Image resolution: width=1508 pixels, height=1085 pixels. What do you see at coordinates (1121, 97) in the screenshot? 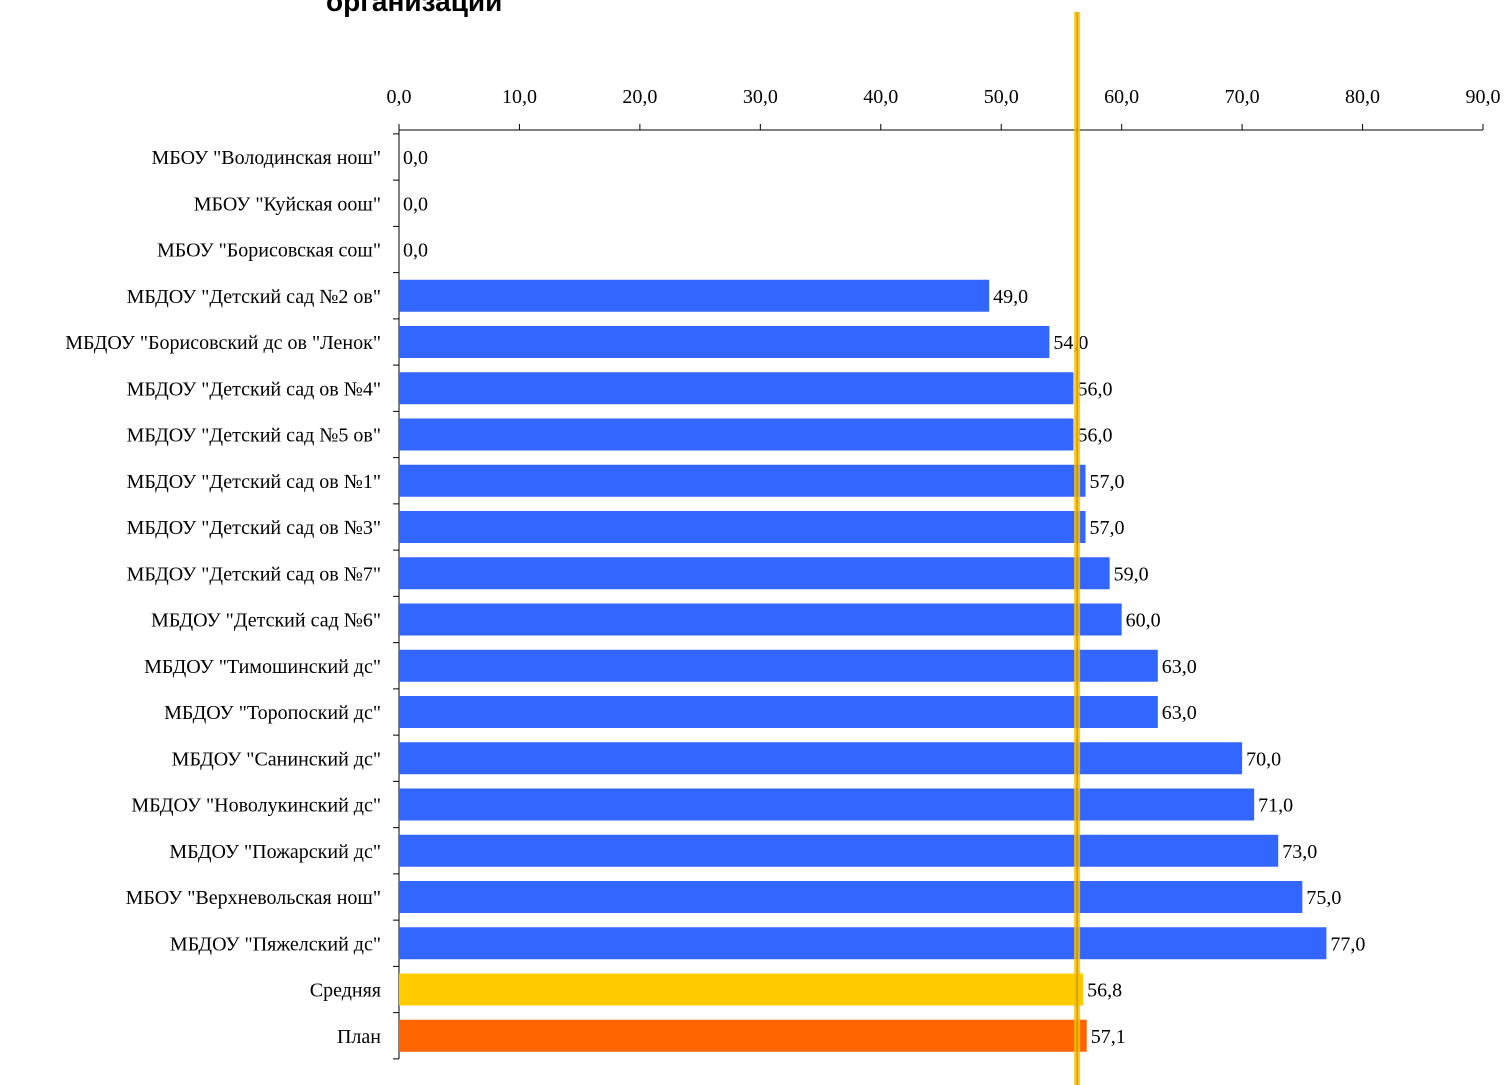
I see `x-tick-label: 60,0` at bounding box center [1121, 97].